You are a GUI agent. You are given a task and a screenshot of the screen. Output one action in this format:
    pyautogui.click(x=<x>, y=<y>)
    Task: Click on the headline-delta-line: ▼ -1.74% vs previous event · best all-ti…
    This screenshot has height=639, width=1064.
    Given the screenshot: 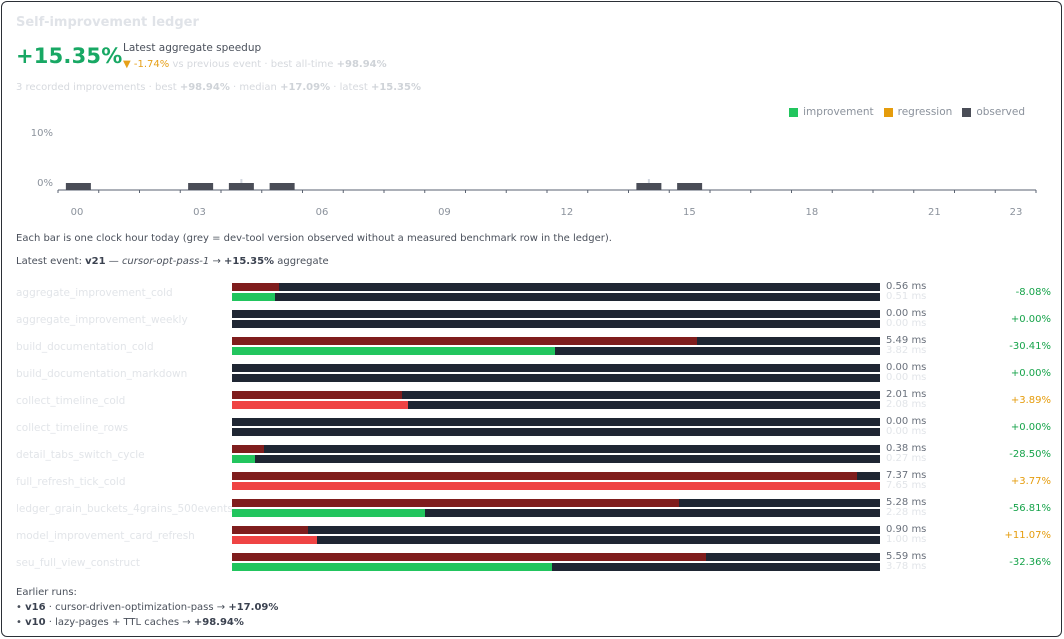 What is the action you would take?
    pyautogui.click(x=255, y=64)
    